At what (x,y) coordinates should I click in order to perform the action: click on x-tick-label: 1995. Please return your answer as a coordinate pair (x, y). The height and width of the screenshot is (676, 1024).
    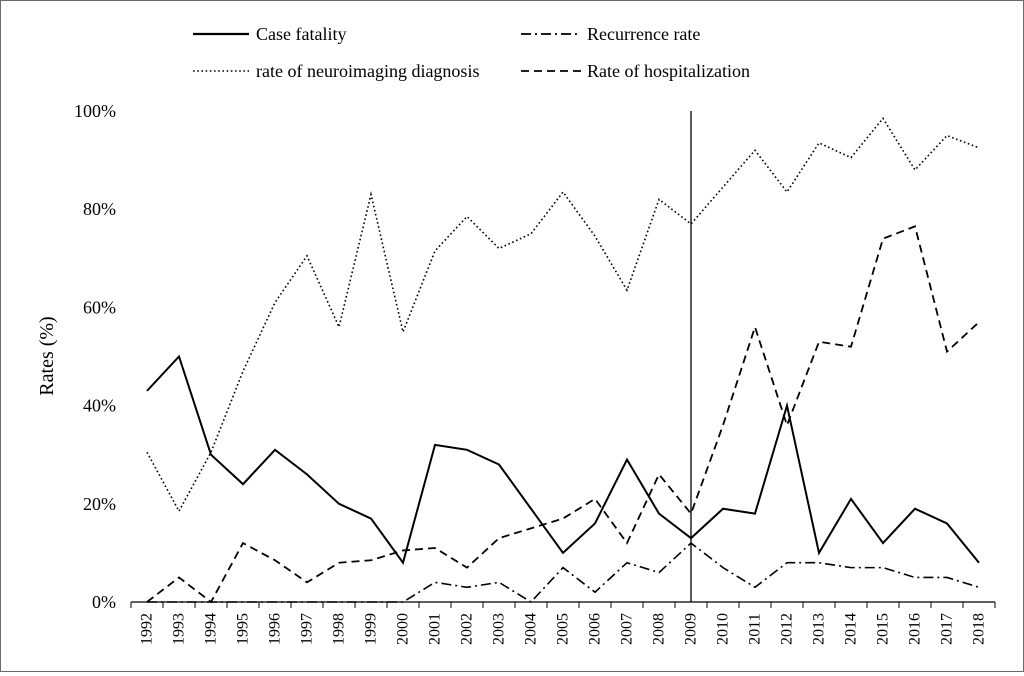
    Looking at the image, I should click on (243, 629).